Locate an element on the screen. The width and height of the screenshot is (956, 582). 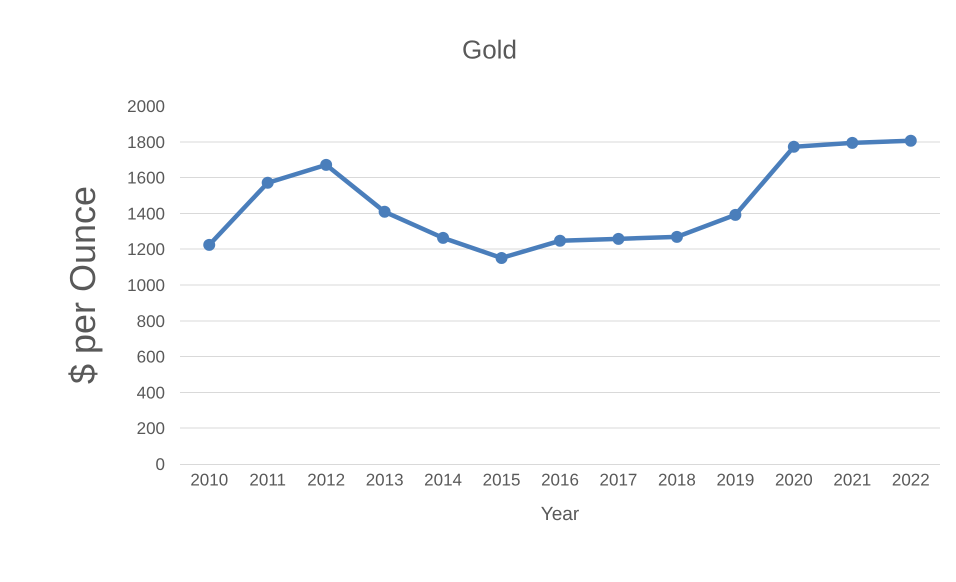
y-tick-label: 1800 is located at coordinates (146, 142).